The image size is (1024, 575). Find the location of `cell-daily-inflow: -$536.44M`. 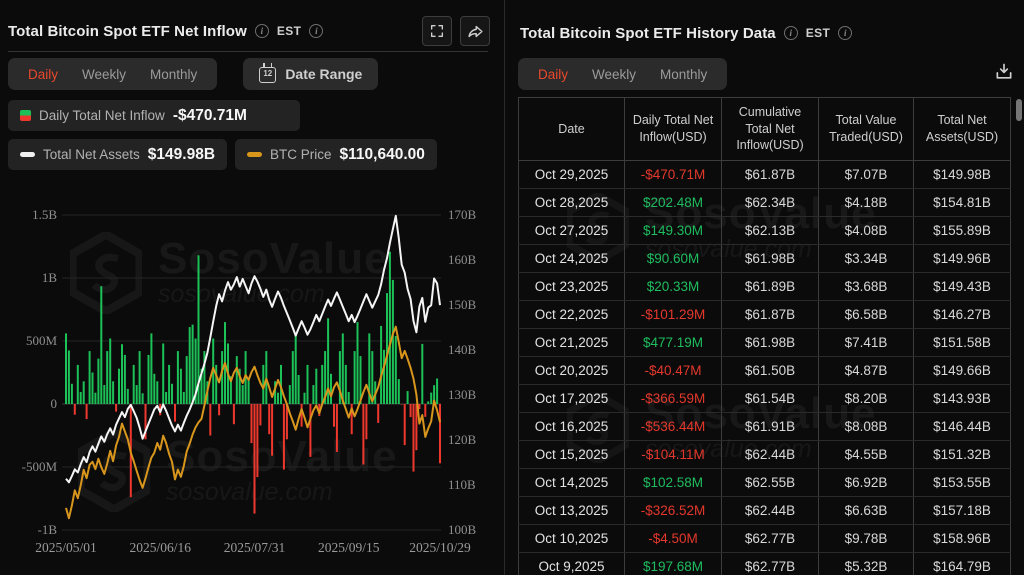

cell-daily-inflow: -$536.44M is located at coordinates (673, 426).